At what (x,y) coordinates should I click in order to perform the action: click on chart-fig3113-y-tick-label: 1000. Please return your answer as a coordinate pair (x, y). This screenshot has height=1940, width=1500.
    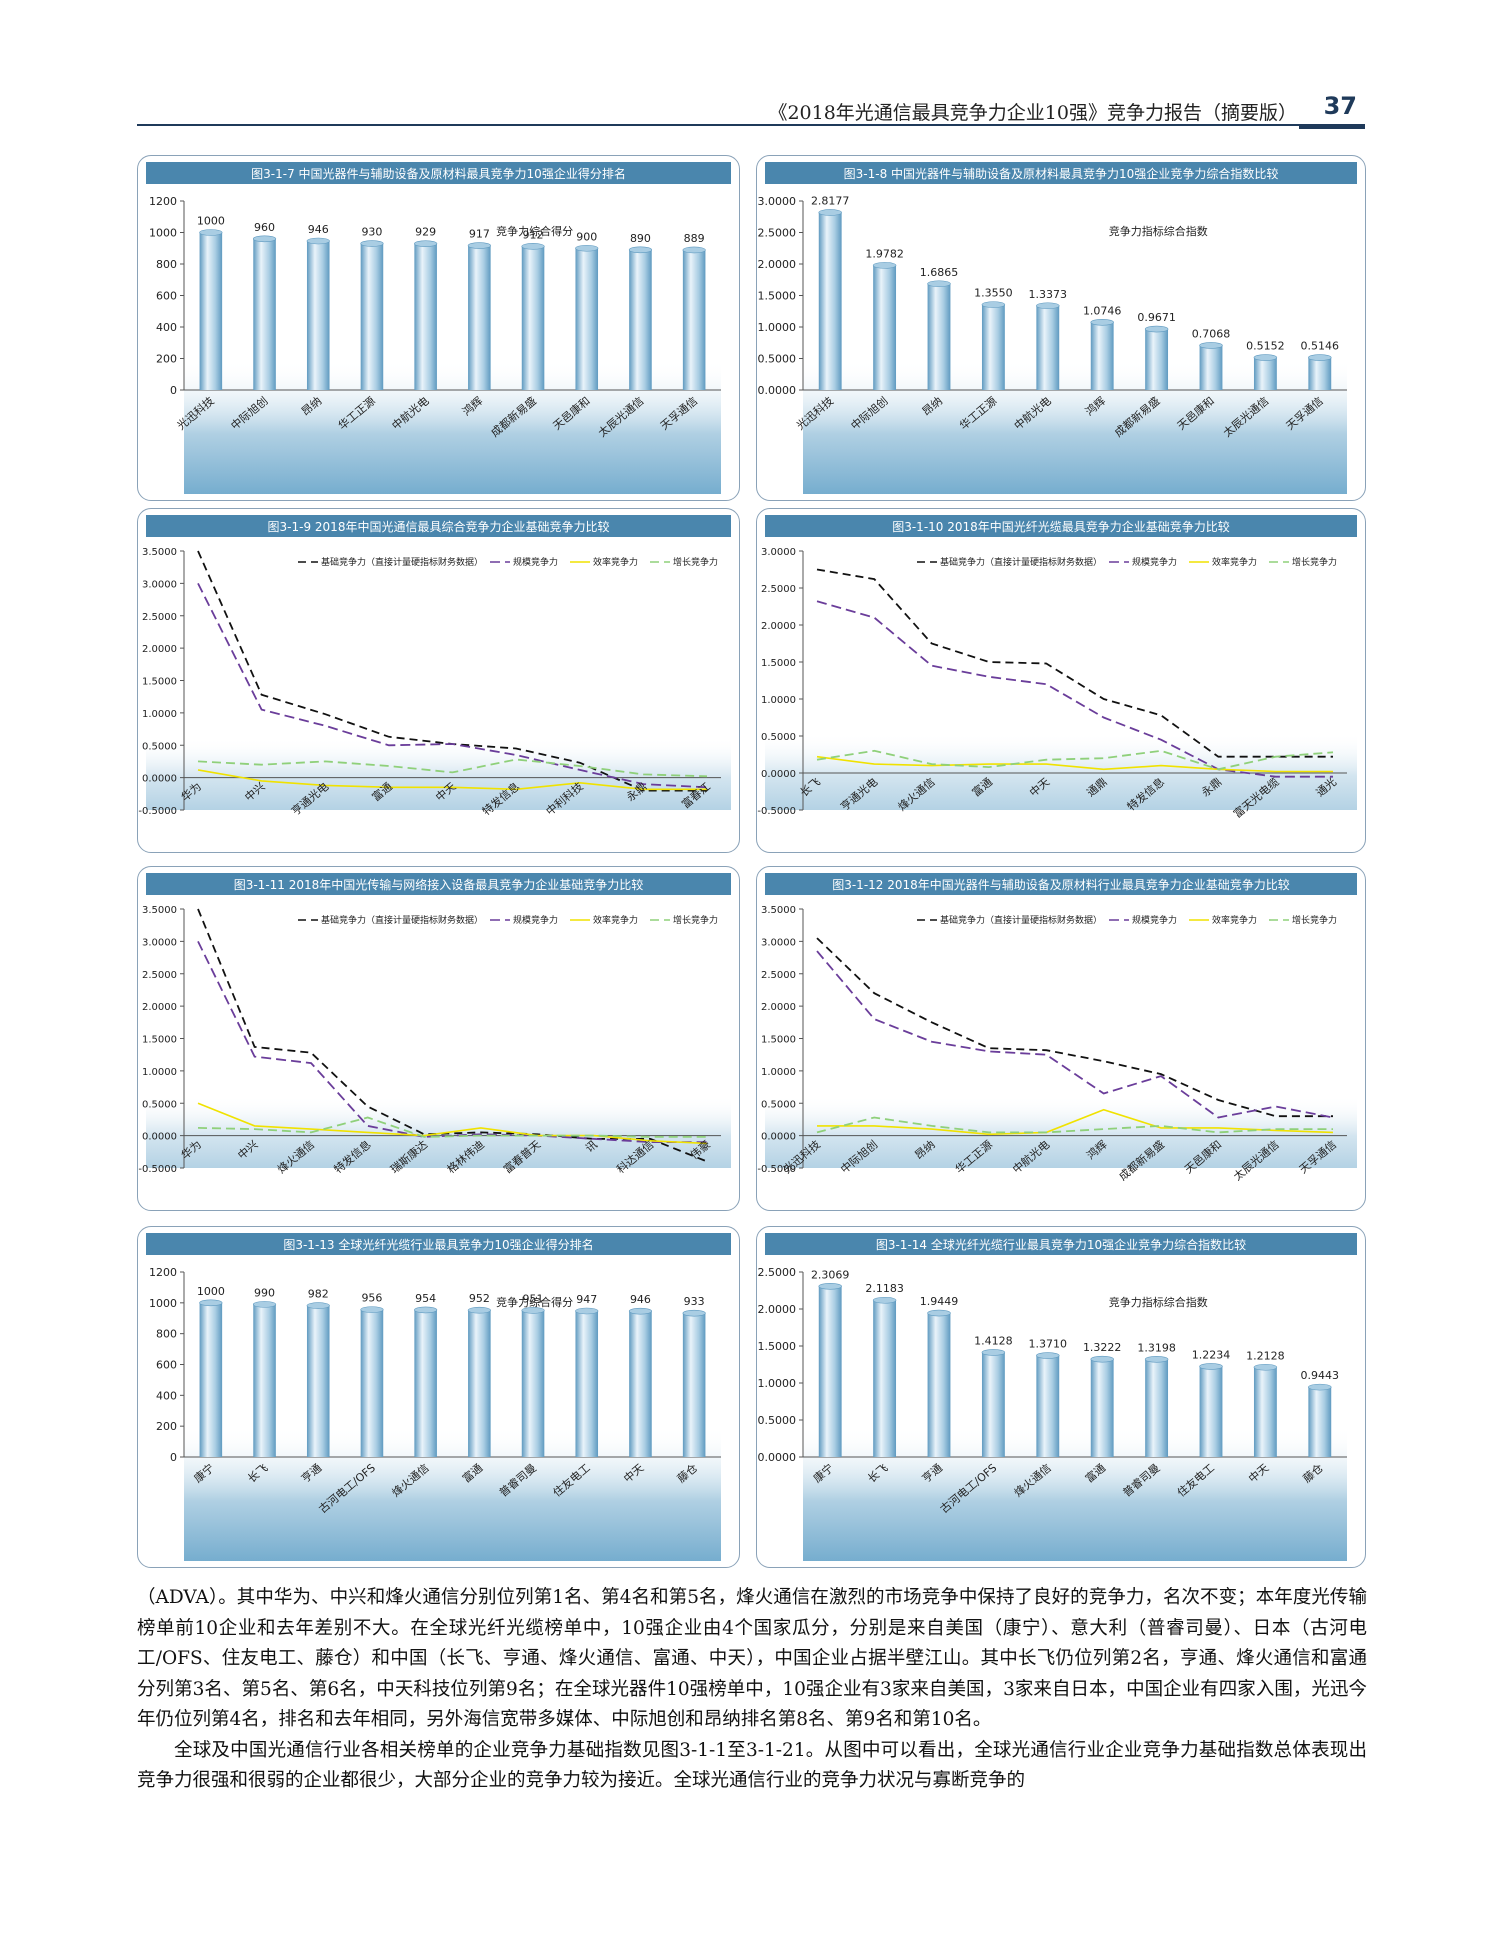
    Looking at the image, I should click on (163, 1303).